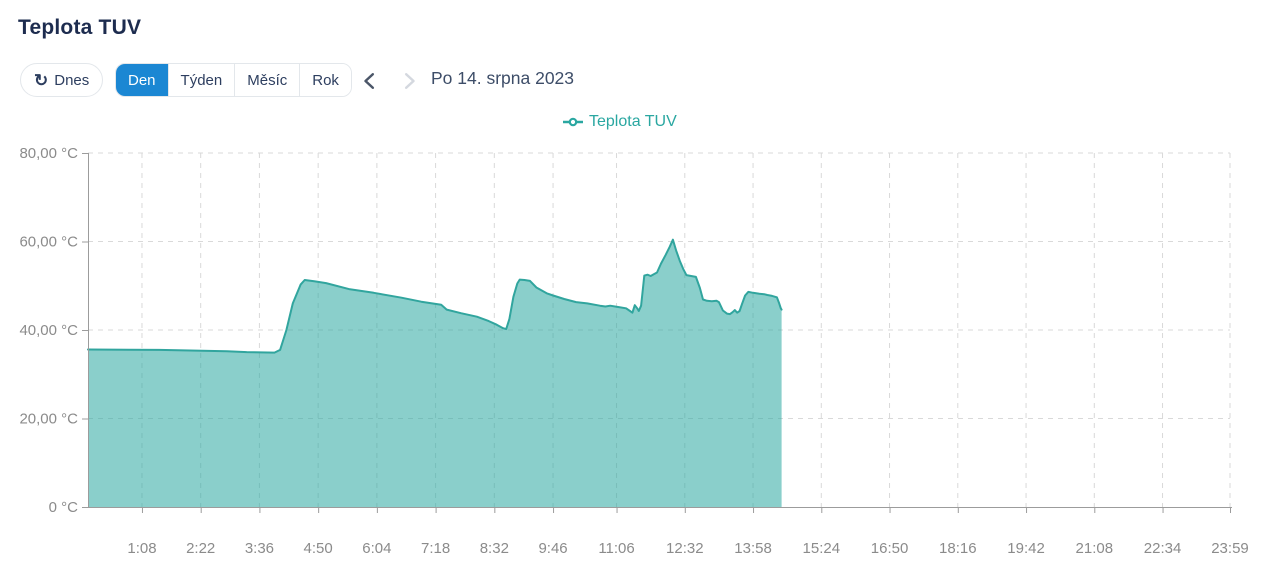 This screenshot has width=1261, height=581. I want to click on svg-text: 11:06, so click(616, 548).